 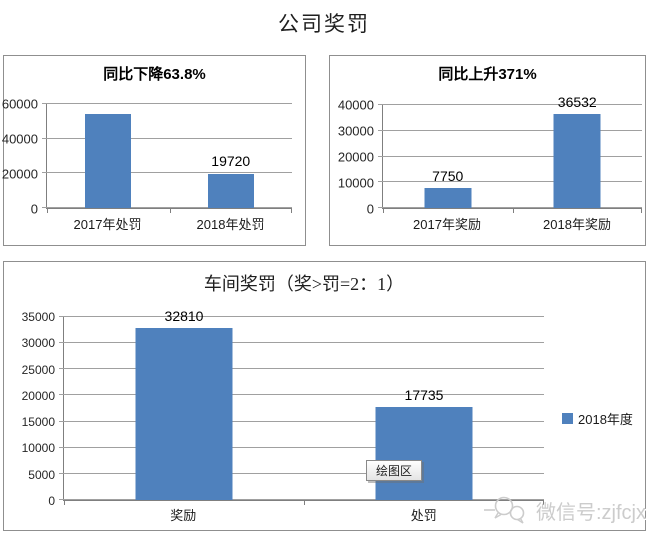 I want to click on chart-title: 同比下降63.8%, so click(x=154, y=74).